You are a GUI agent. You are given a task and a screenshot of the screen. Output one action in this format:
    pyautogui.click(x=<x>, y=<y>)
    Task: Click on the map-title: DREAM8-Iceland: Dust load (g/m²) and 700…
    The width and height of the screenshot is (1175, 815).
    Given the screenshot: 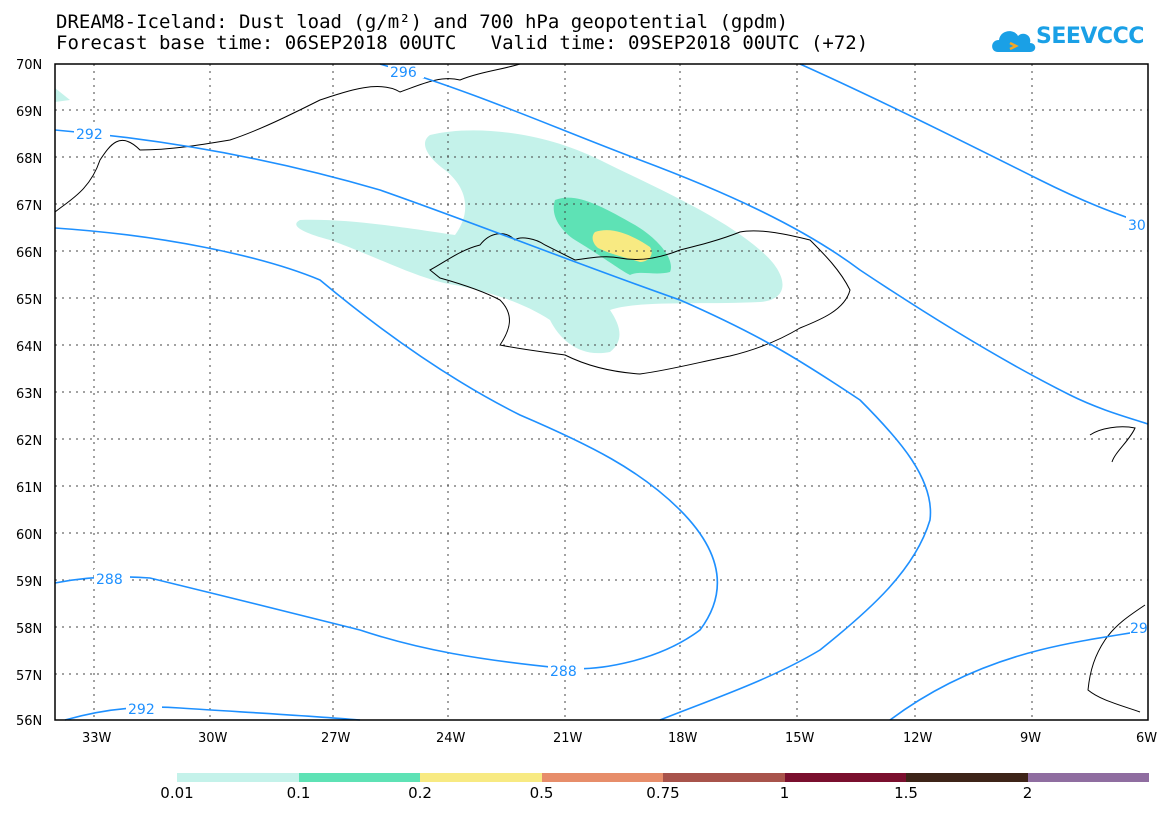 What is the action you would take?
    pyautogui.click(x=422, y=22)
    